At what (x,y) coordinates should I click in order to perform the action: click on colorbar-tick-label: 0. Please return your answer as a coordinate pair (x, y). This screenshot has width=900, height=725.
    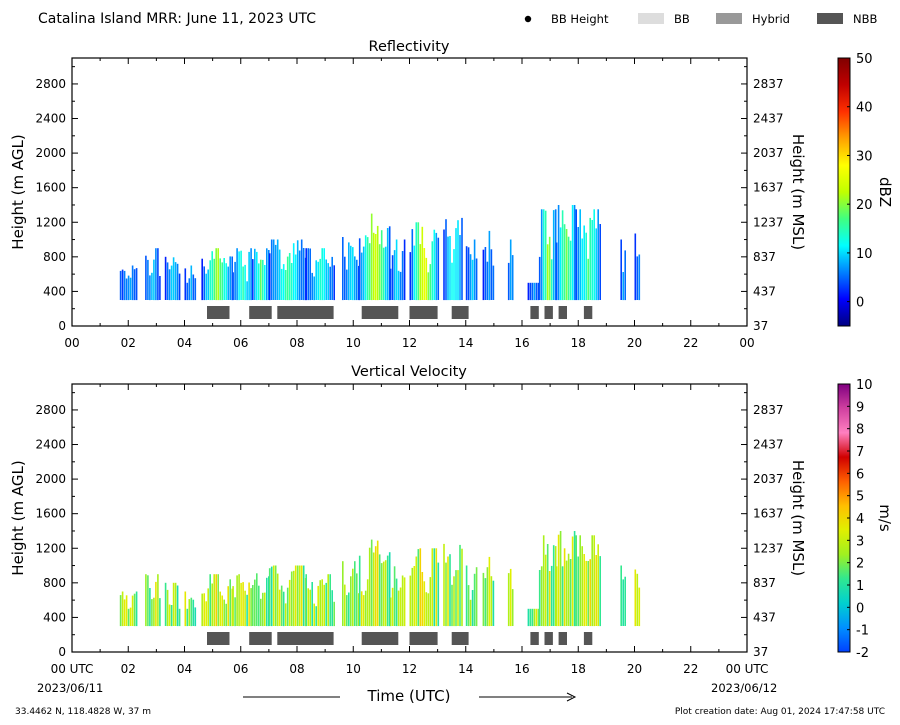
    Looking at the image, I should click on (860, 608).